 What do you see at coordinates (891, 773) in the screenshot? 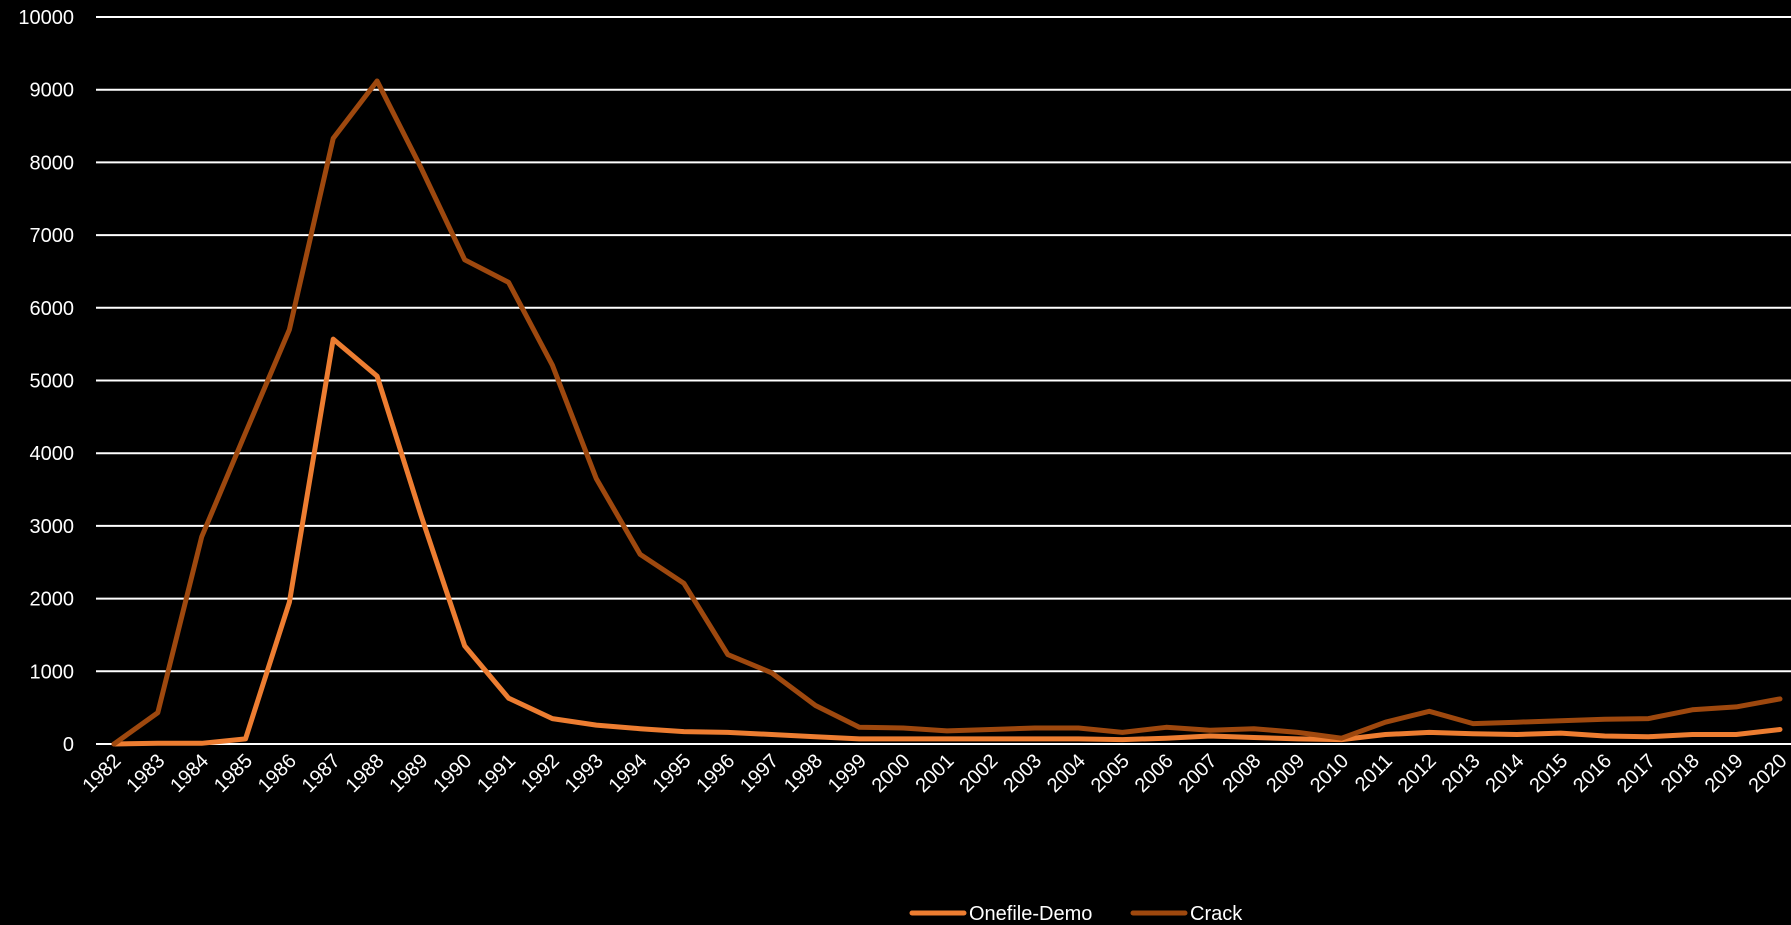
I see `x-tick-label: 2000` at bounding box center [891, 773].